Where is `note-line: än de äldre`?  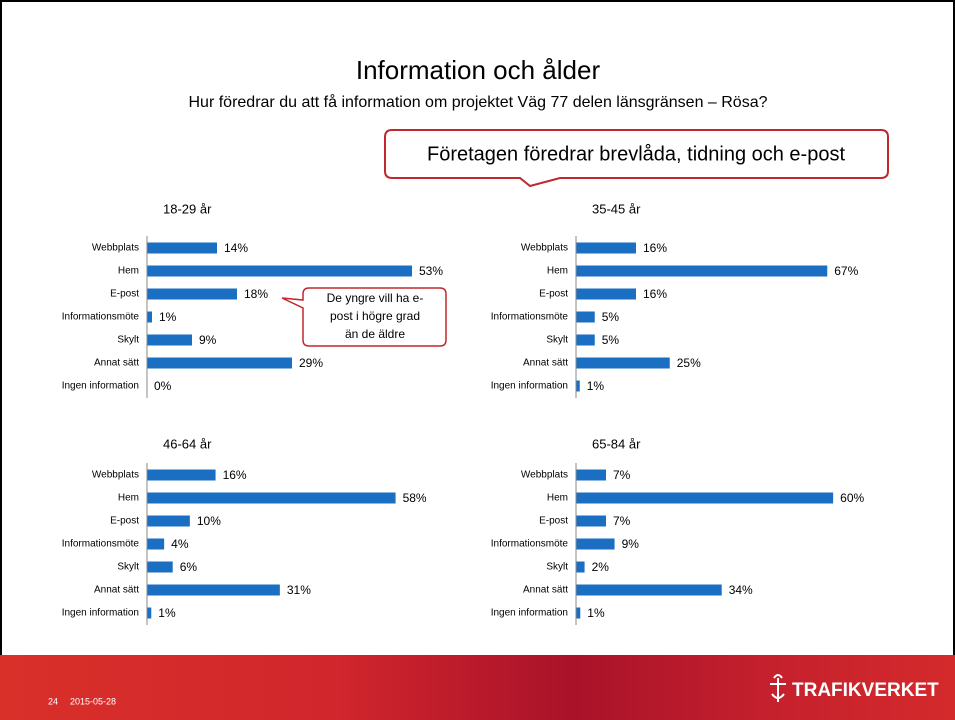
note-line: än de äldre is located at coordinates (375, 334).